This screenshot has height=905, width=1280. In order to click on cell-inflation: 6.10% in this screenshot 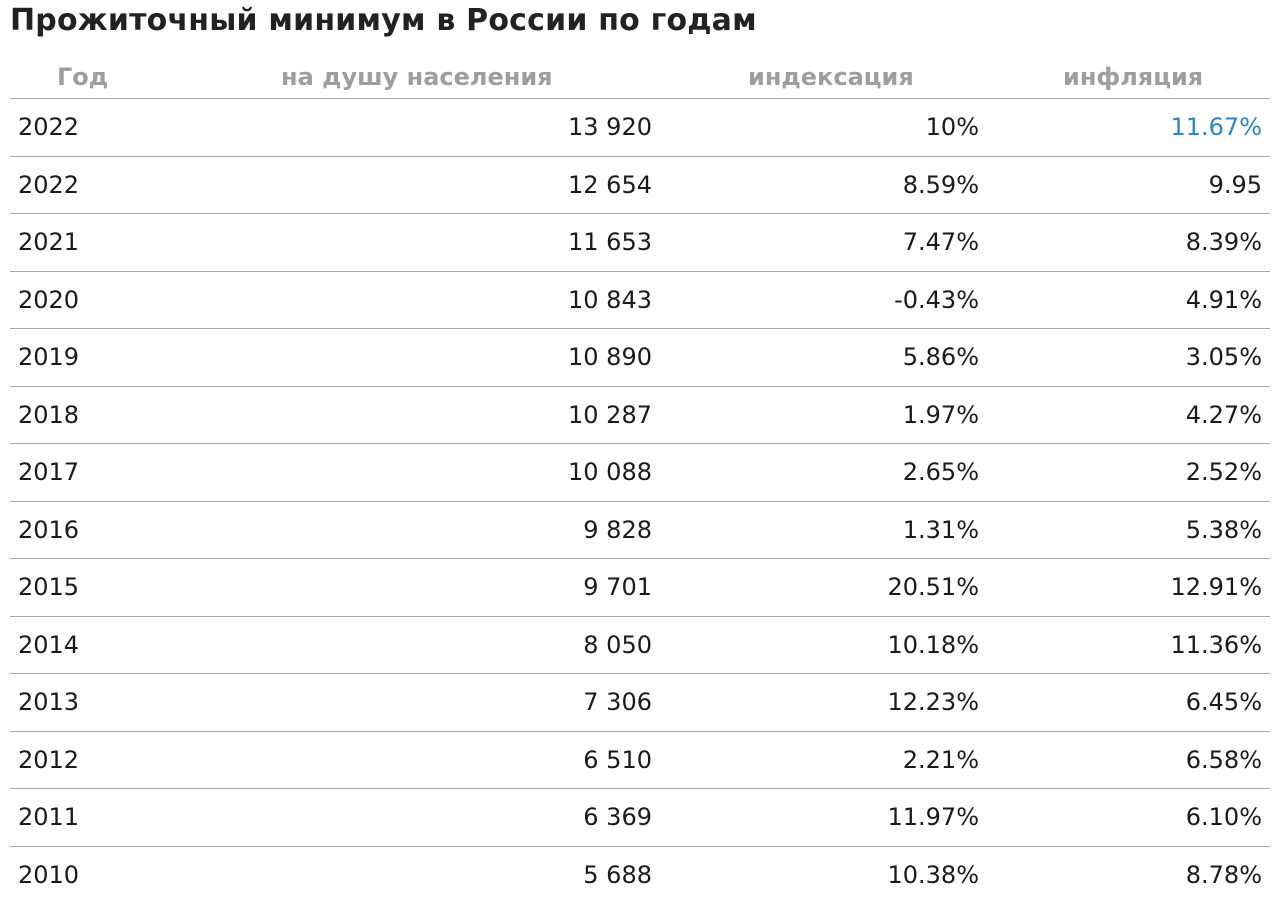, I will do `click(1223, 817)`.